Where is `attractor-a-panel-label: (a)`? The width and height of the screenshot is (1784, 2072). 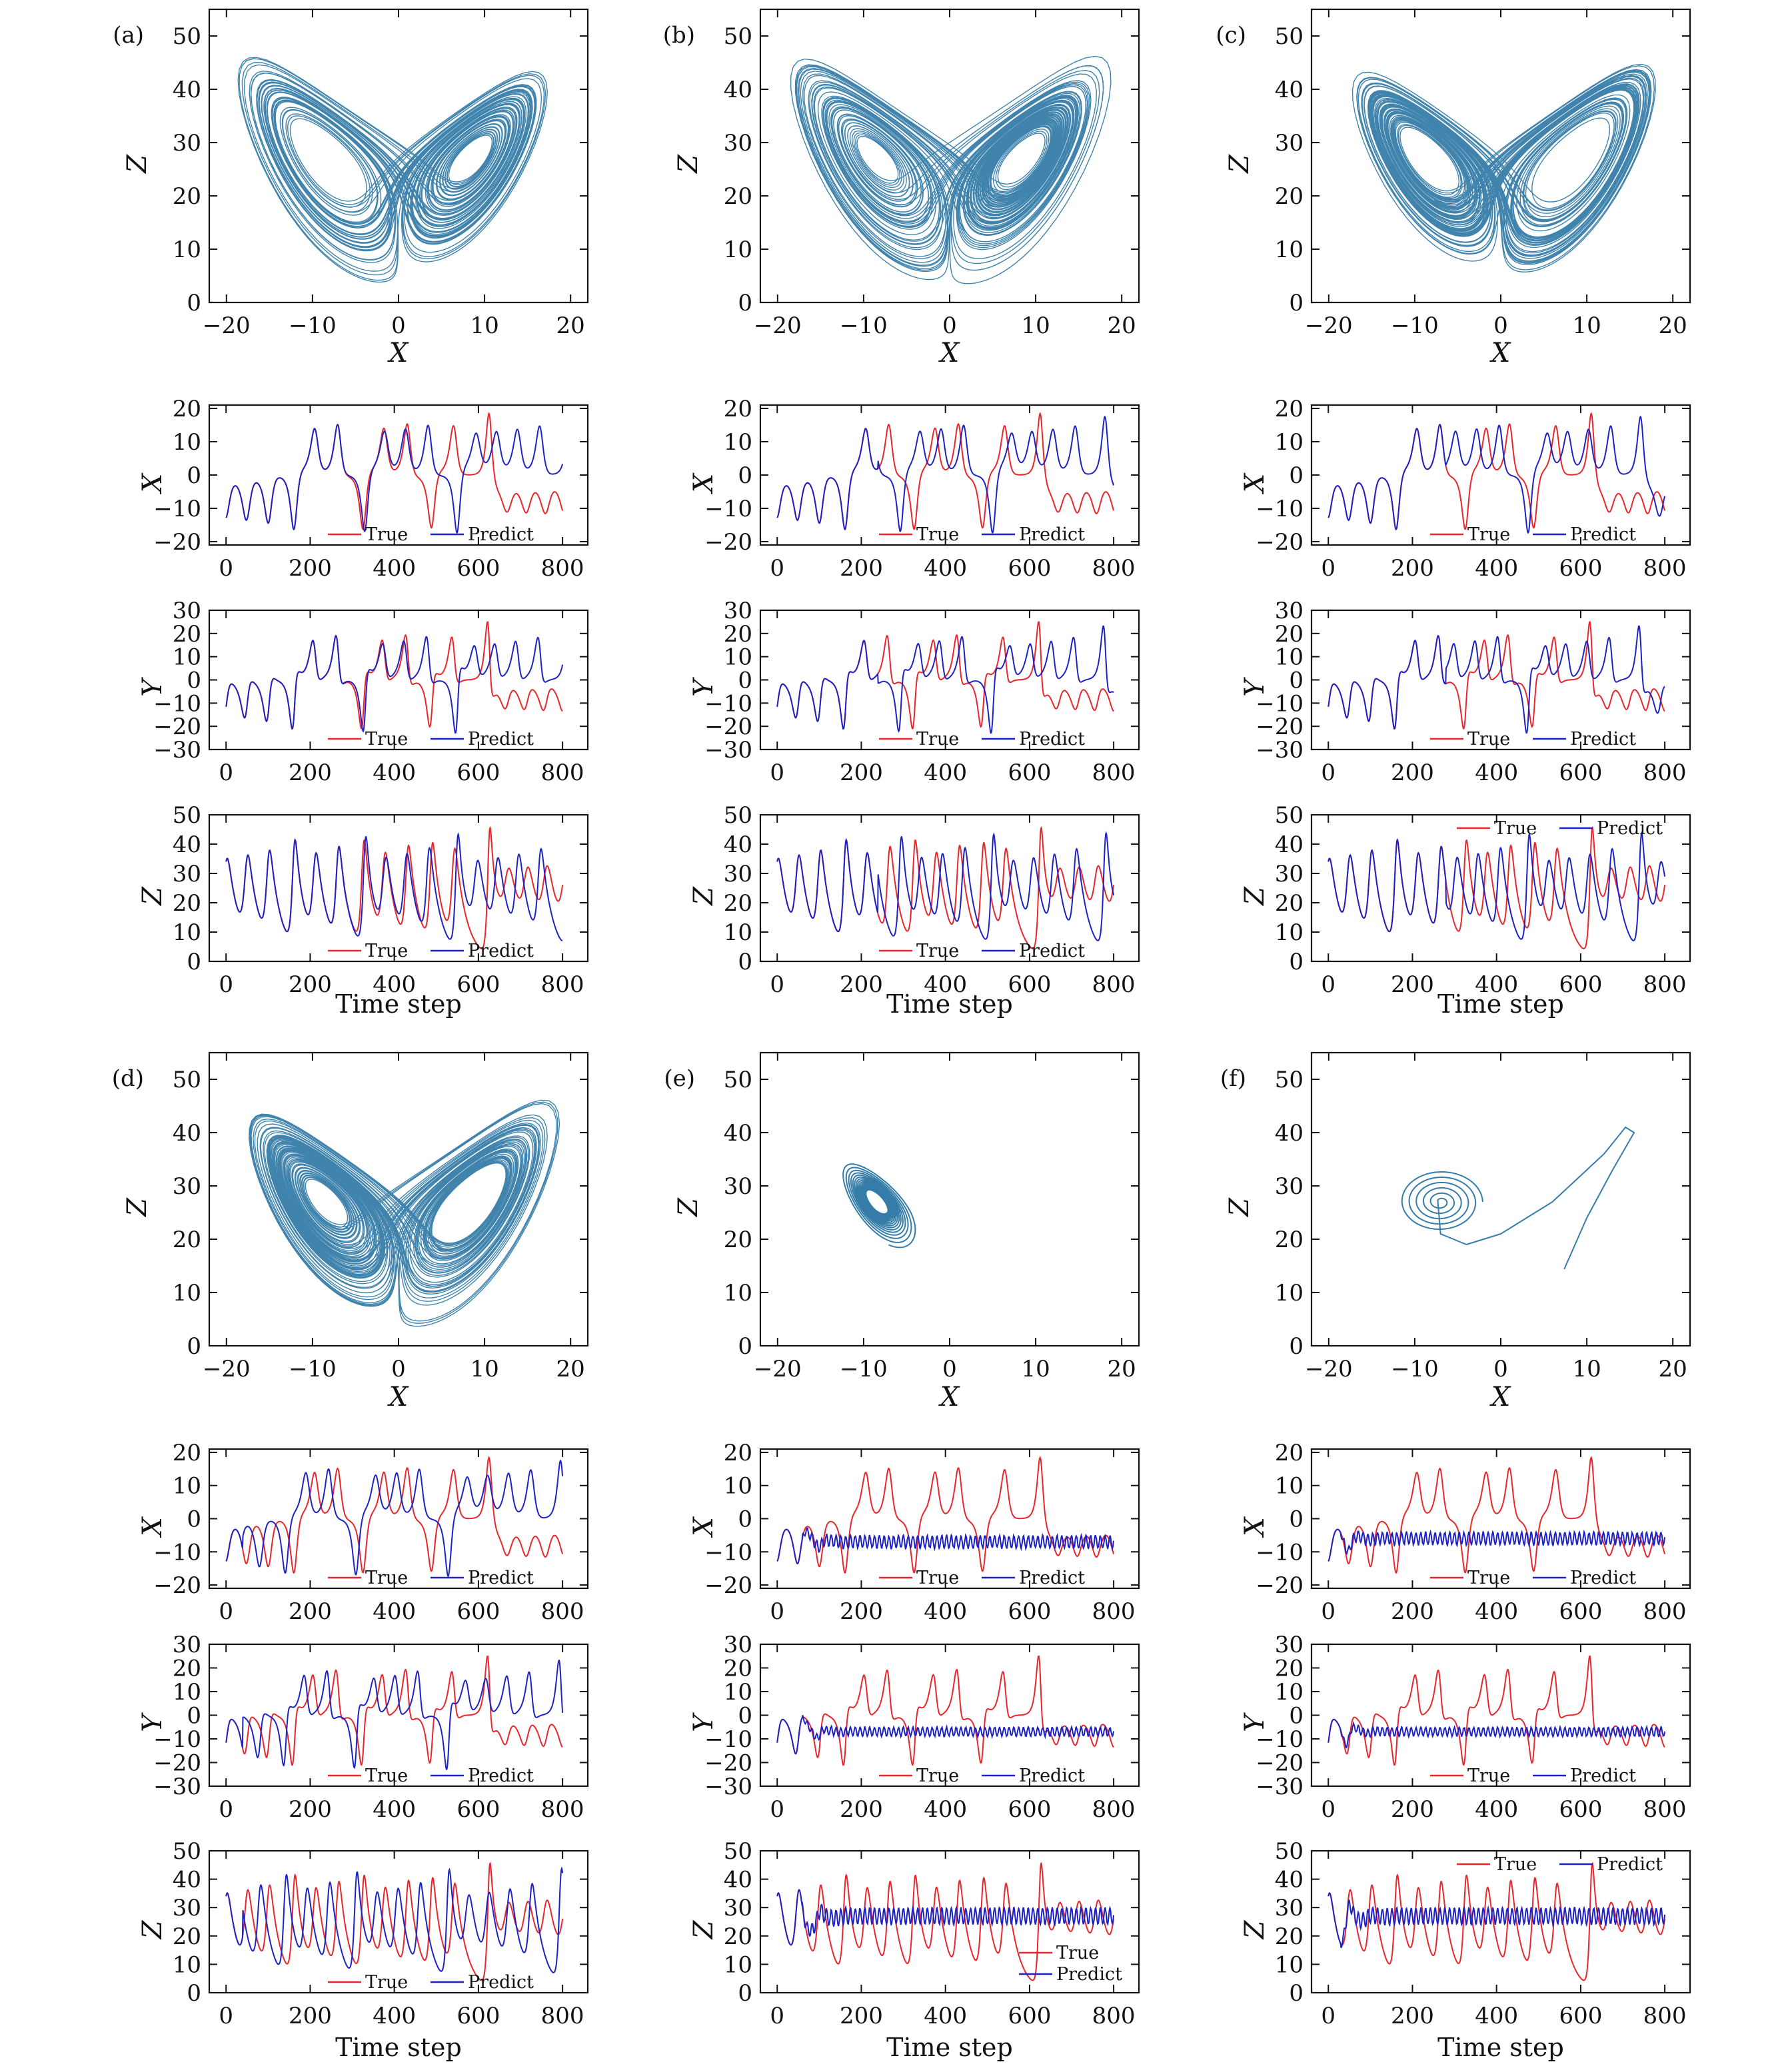
attractor-a-panel-label: (a) is located at coordinates (128, 35).